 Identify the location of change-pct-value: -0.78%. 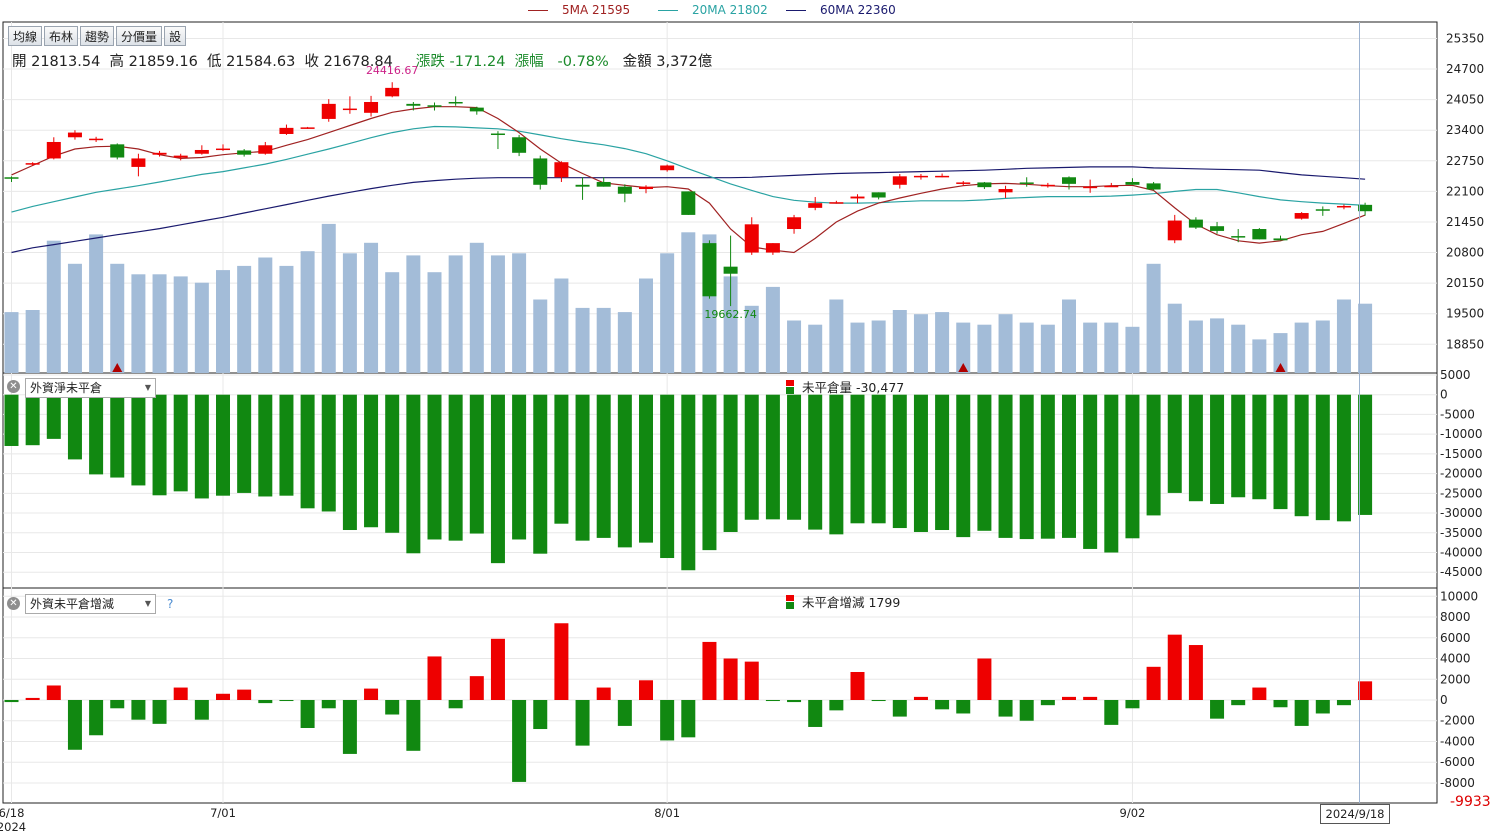
(583, 62).